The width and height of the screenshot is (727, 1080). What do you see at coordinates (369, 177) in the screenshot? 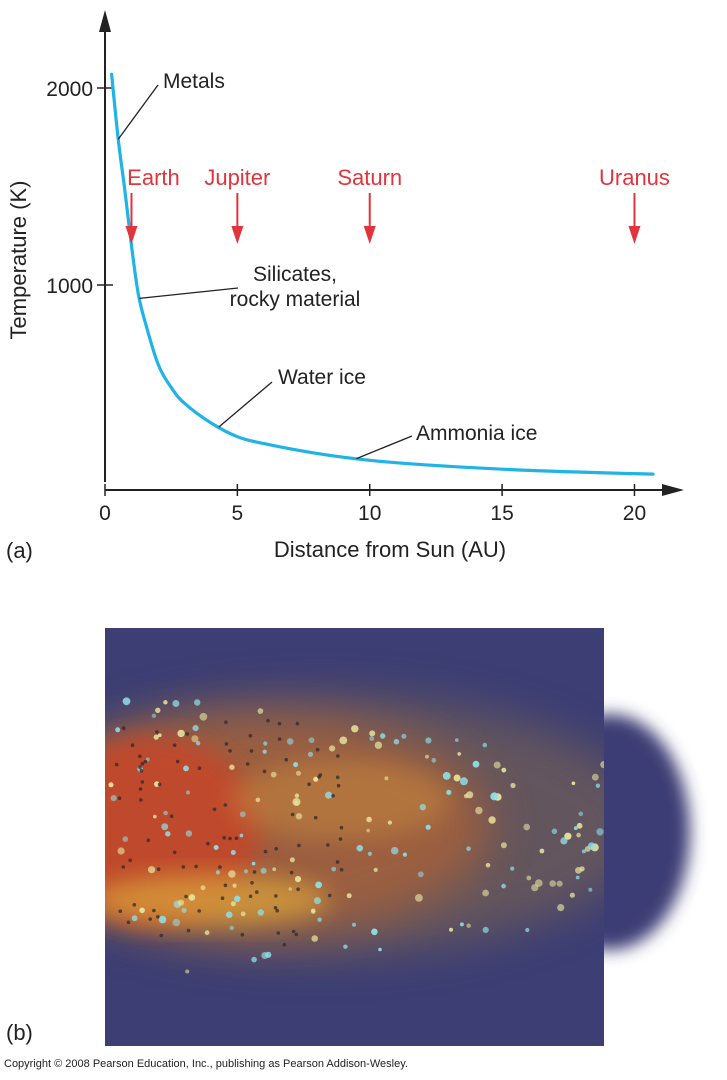
I see `planet-label-saturn: Saturn` at bounding box center [369, 177].